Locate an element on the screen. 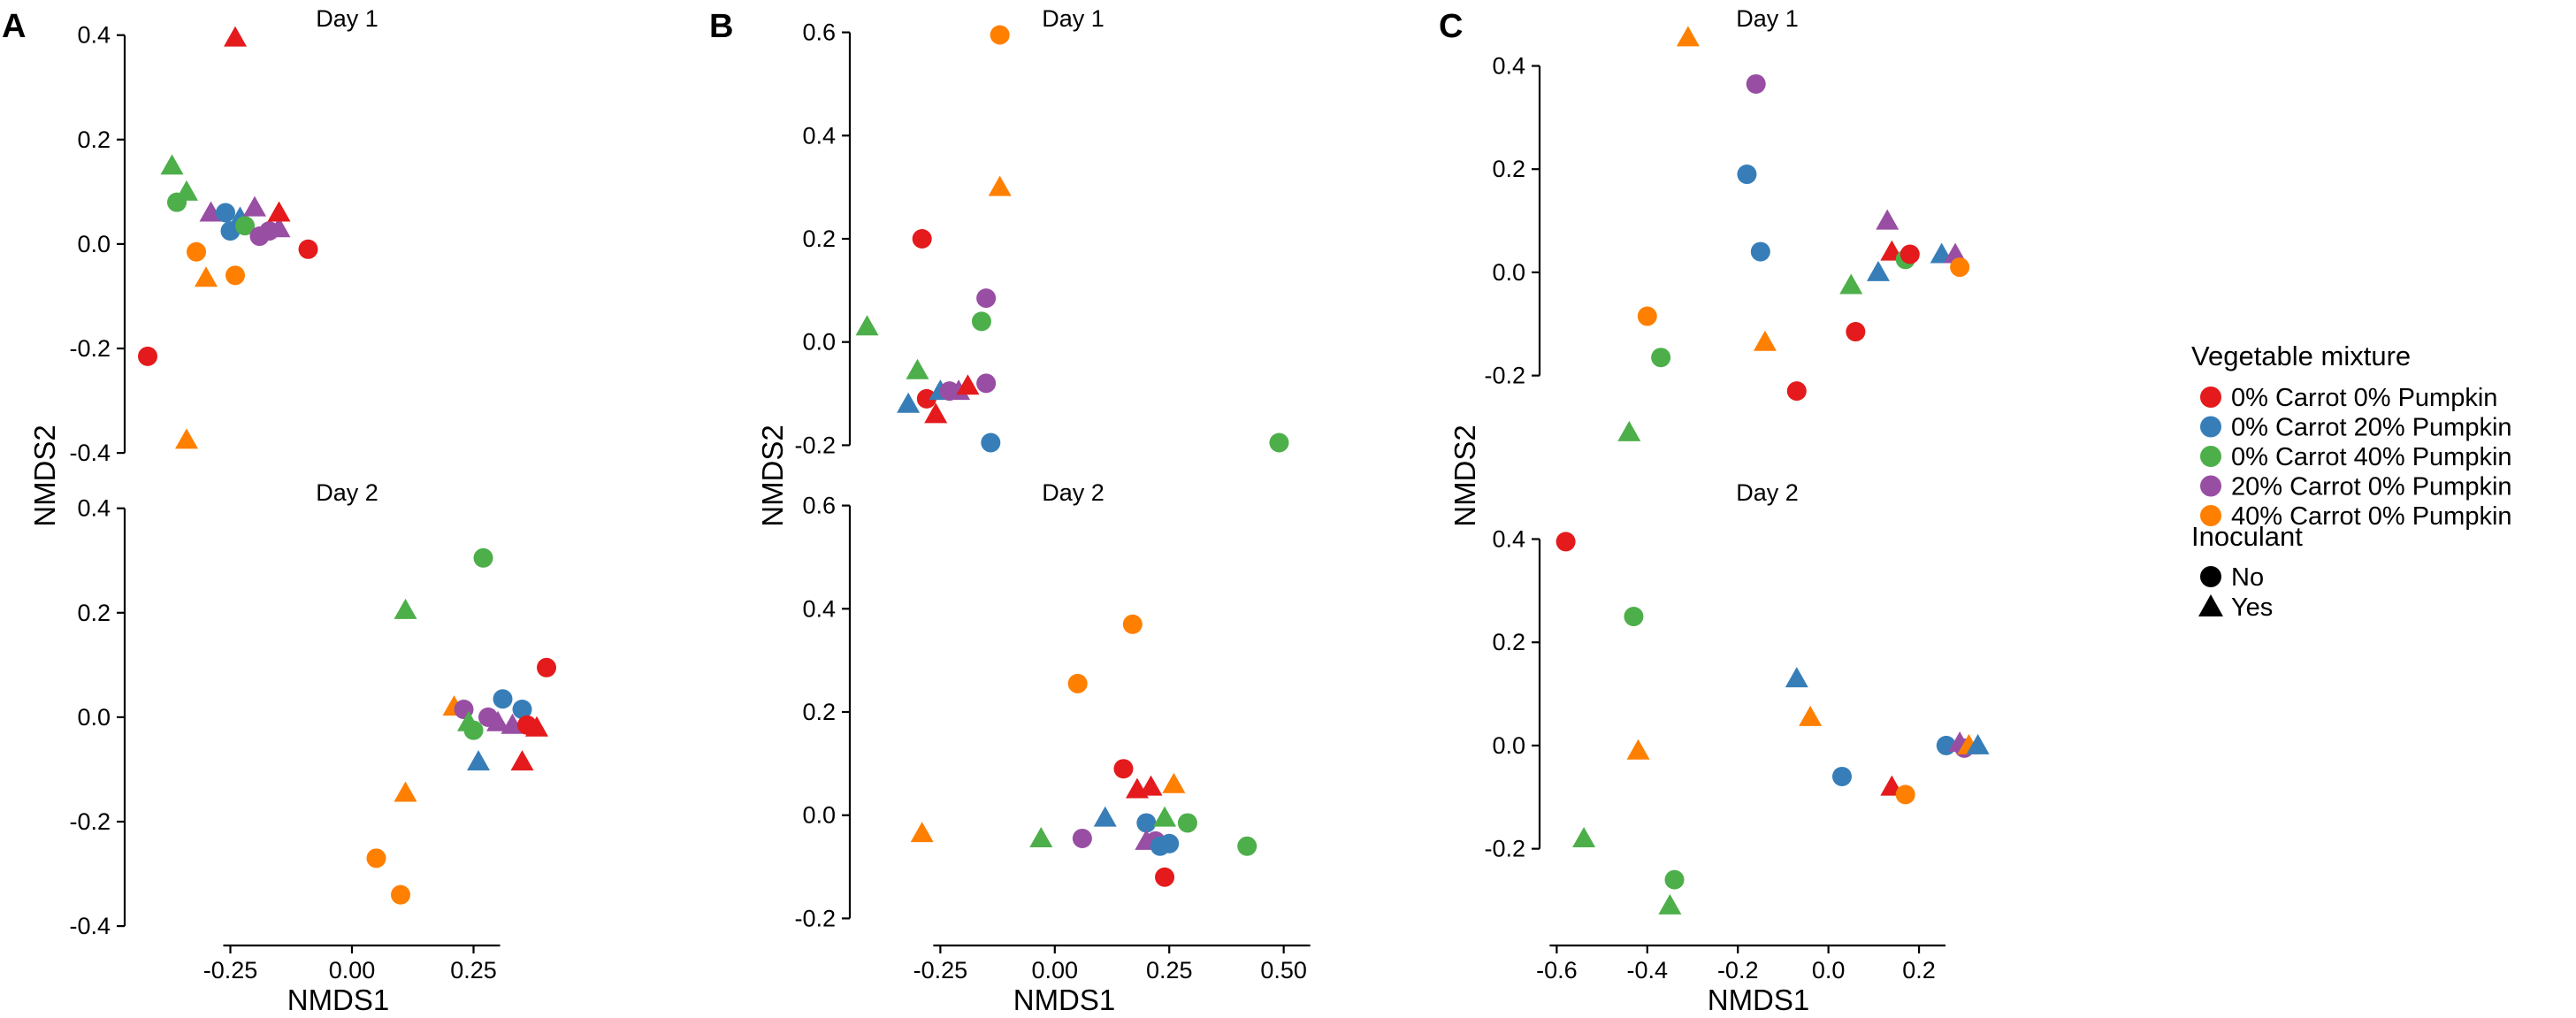 Image resolution: width=2576 pixels, height=1018 pixels. x-tick-label: 0.25 is located at coordinates (1169, 970).